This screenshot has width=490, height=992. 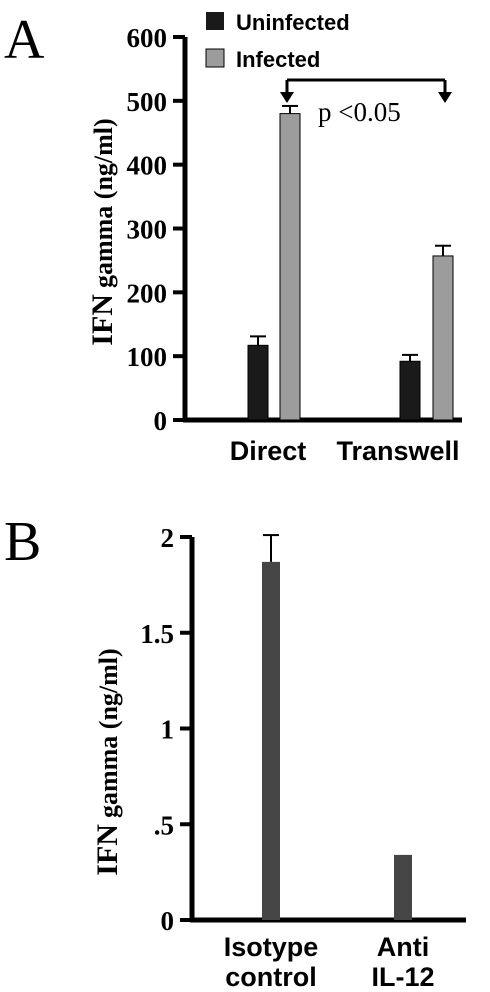 I want to click on x-category-label: Direct, so click(x=268, y=451).